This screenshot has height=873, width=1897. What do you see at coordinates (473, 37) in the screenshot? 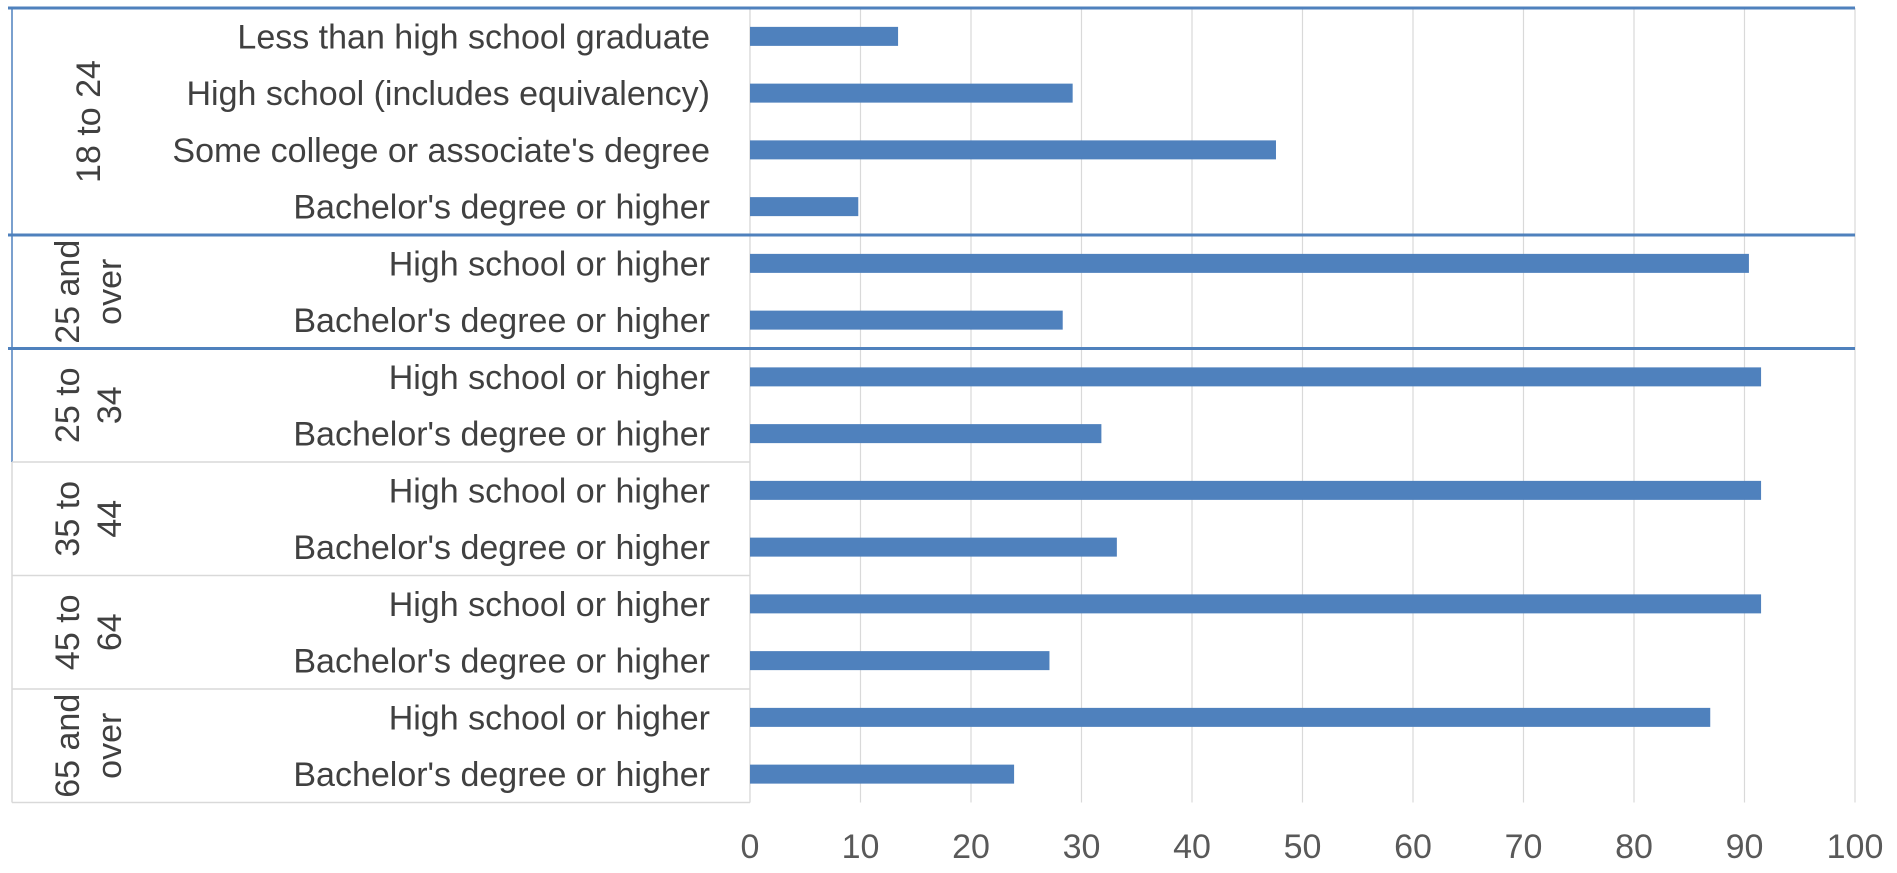
I see `category-label: Less than high school graduate` at bounding box center [473, 37].